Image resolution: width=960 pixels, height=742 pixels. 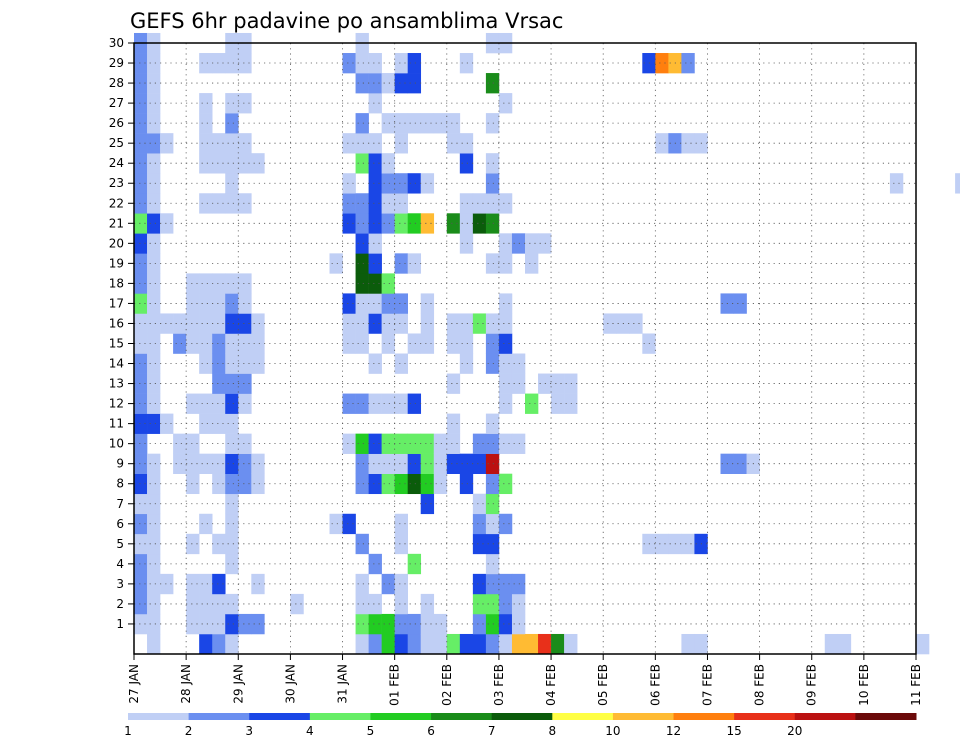 I want to click on x-tick-label: 04 FEB, so click(x=551, y=685).